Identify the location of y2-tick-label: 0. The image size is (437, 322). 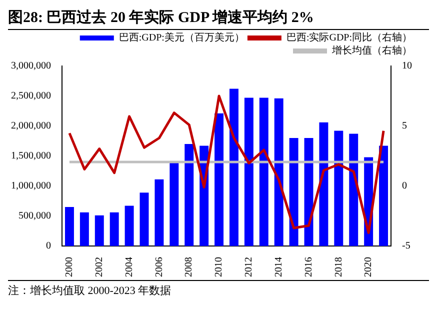
(404, 186).